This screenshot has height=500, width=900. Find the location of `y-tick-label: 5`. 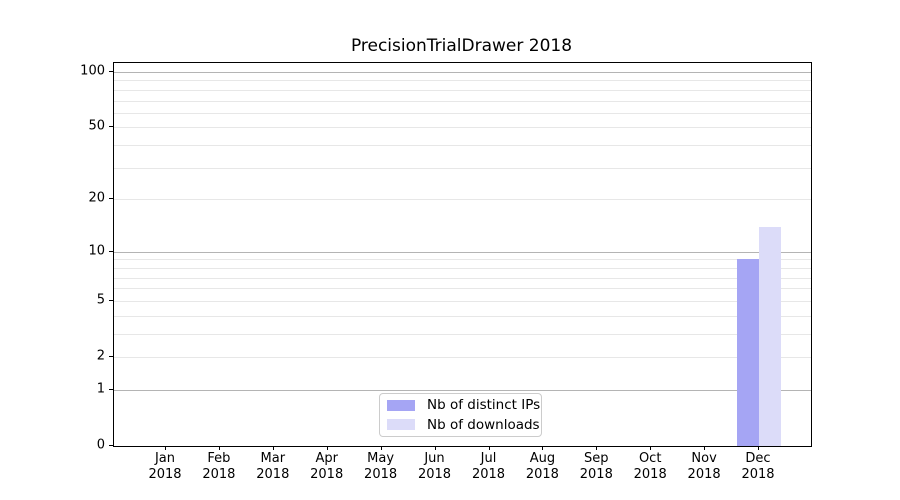

y-tick-label: 5 is located at coordinates (100, 300).